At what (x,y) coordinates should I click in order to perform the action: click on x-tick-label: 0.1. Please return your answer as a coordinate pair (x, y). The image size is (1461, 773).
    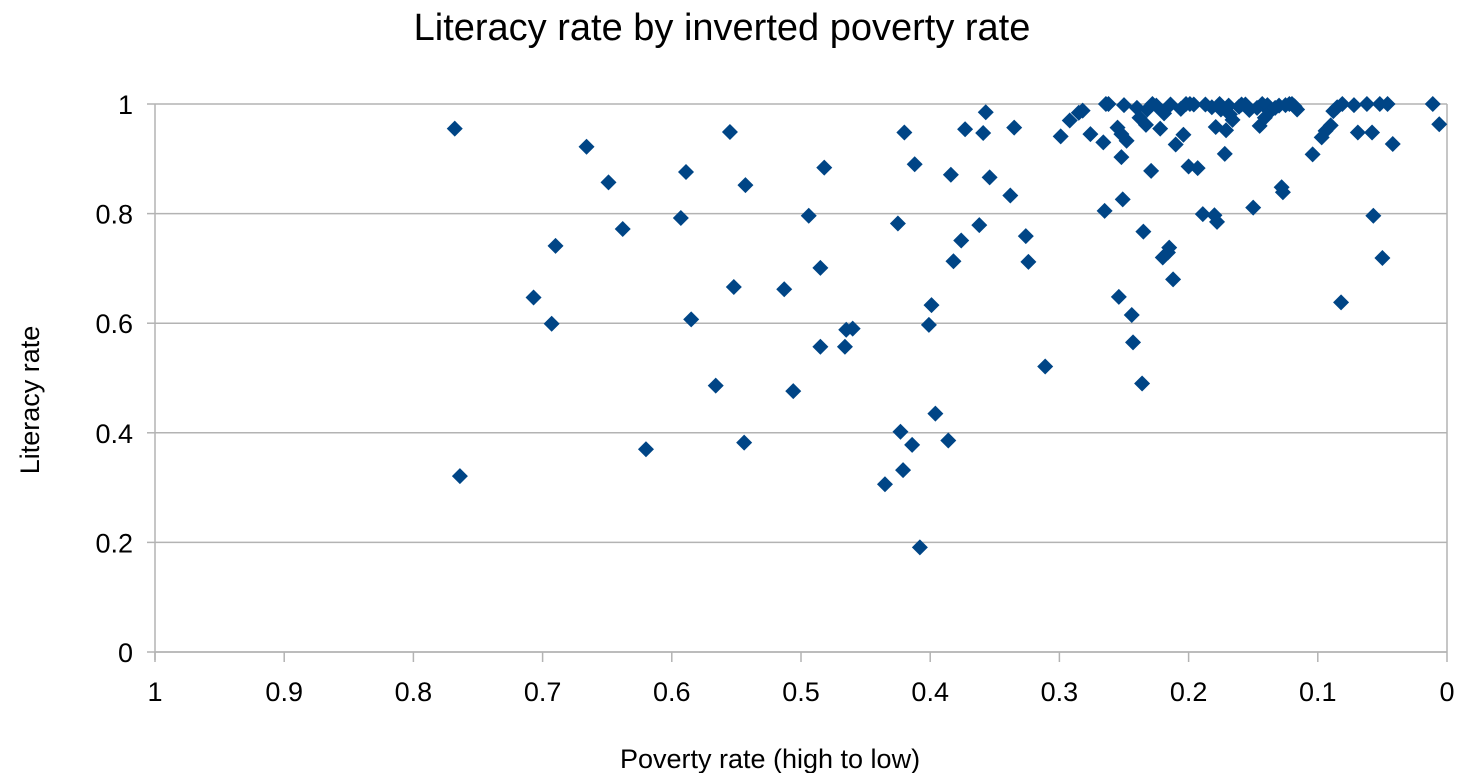
    Looking at the image, I should click on (1318, 692).